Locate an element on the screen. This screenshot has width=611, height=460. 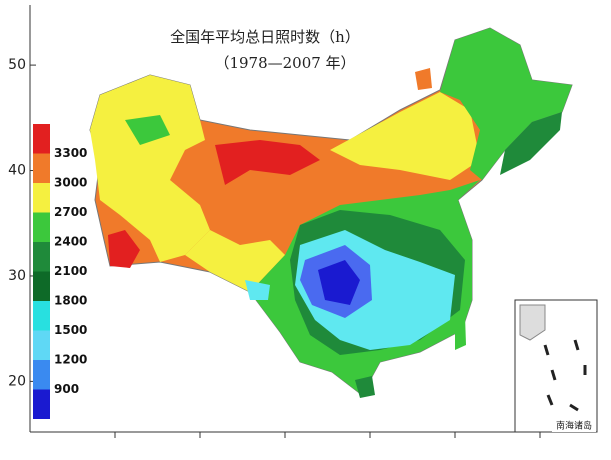
inset-label: 南海诸岛 is located at coordinates (574, 426).